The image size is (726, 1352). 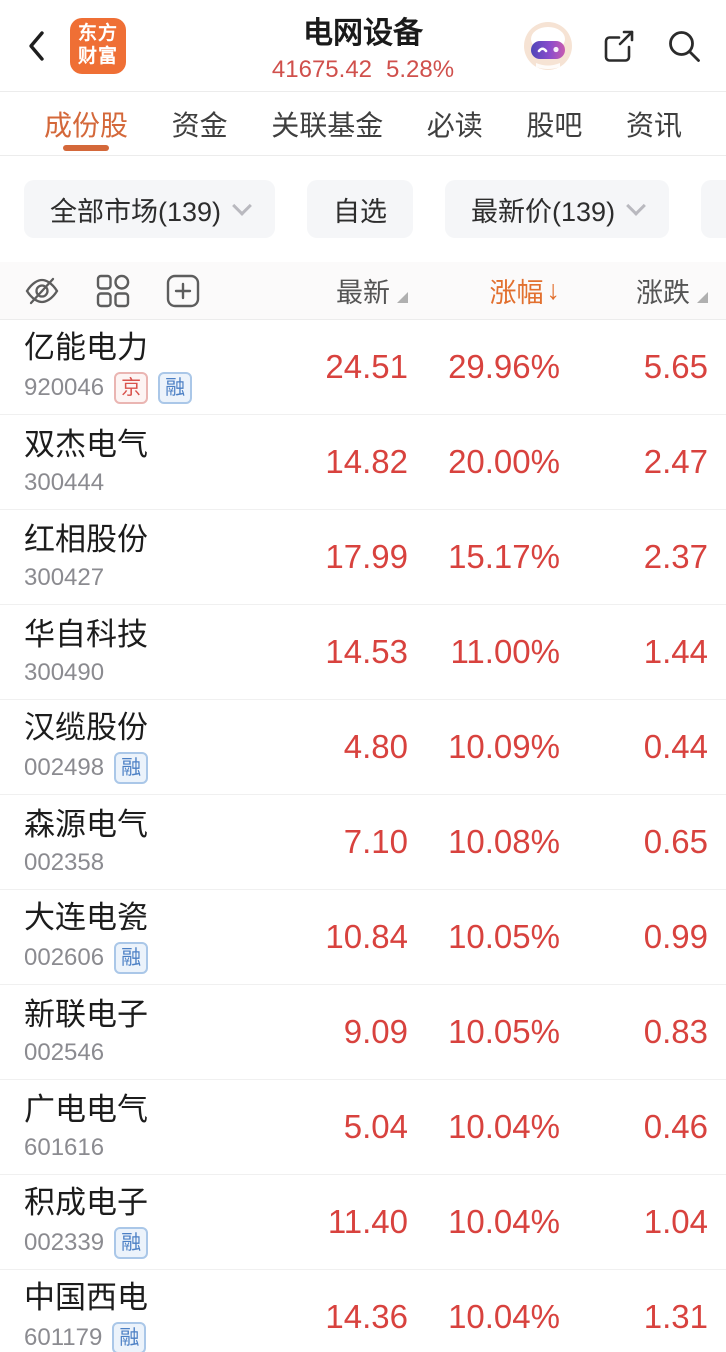 I want to click on layout-grid-icon, so click(x=113, y=291).